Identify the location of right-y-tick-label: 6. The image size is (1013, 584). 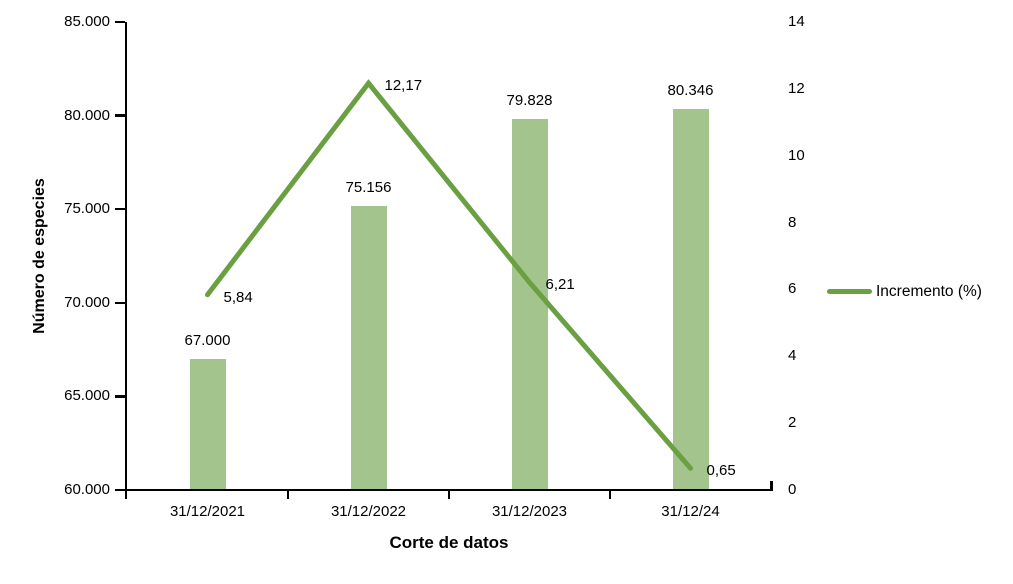
(792, 289).